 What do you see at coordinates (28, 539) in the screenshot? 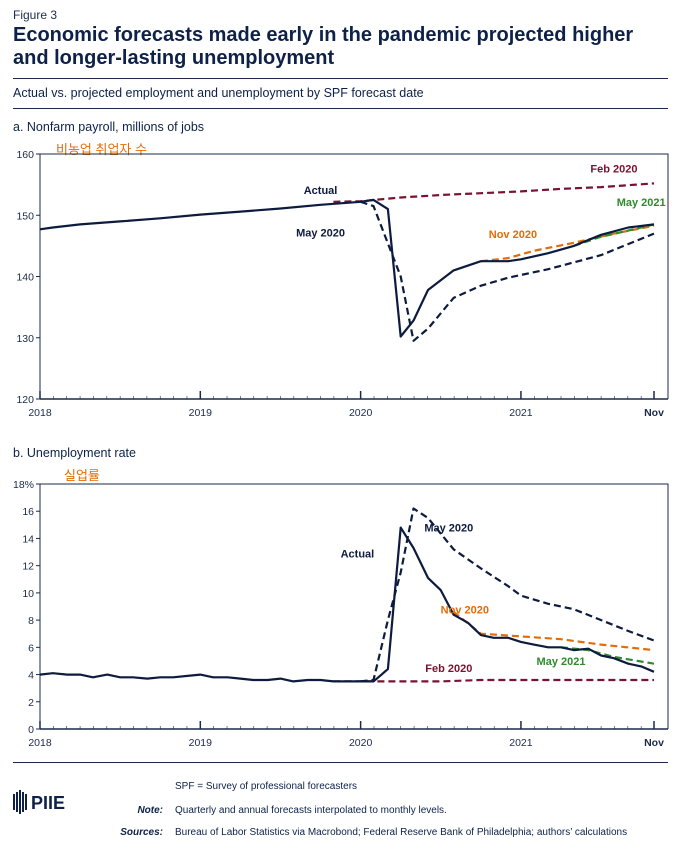
I see `panel-b-y-tick-label: 14` at bounding box center [28, 539].